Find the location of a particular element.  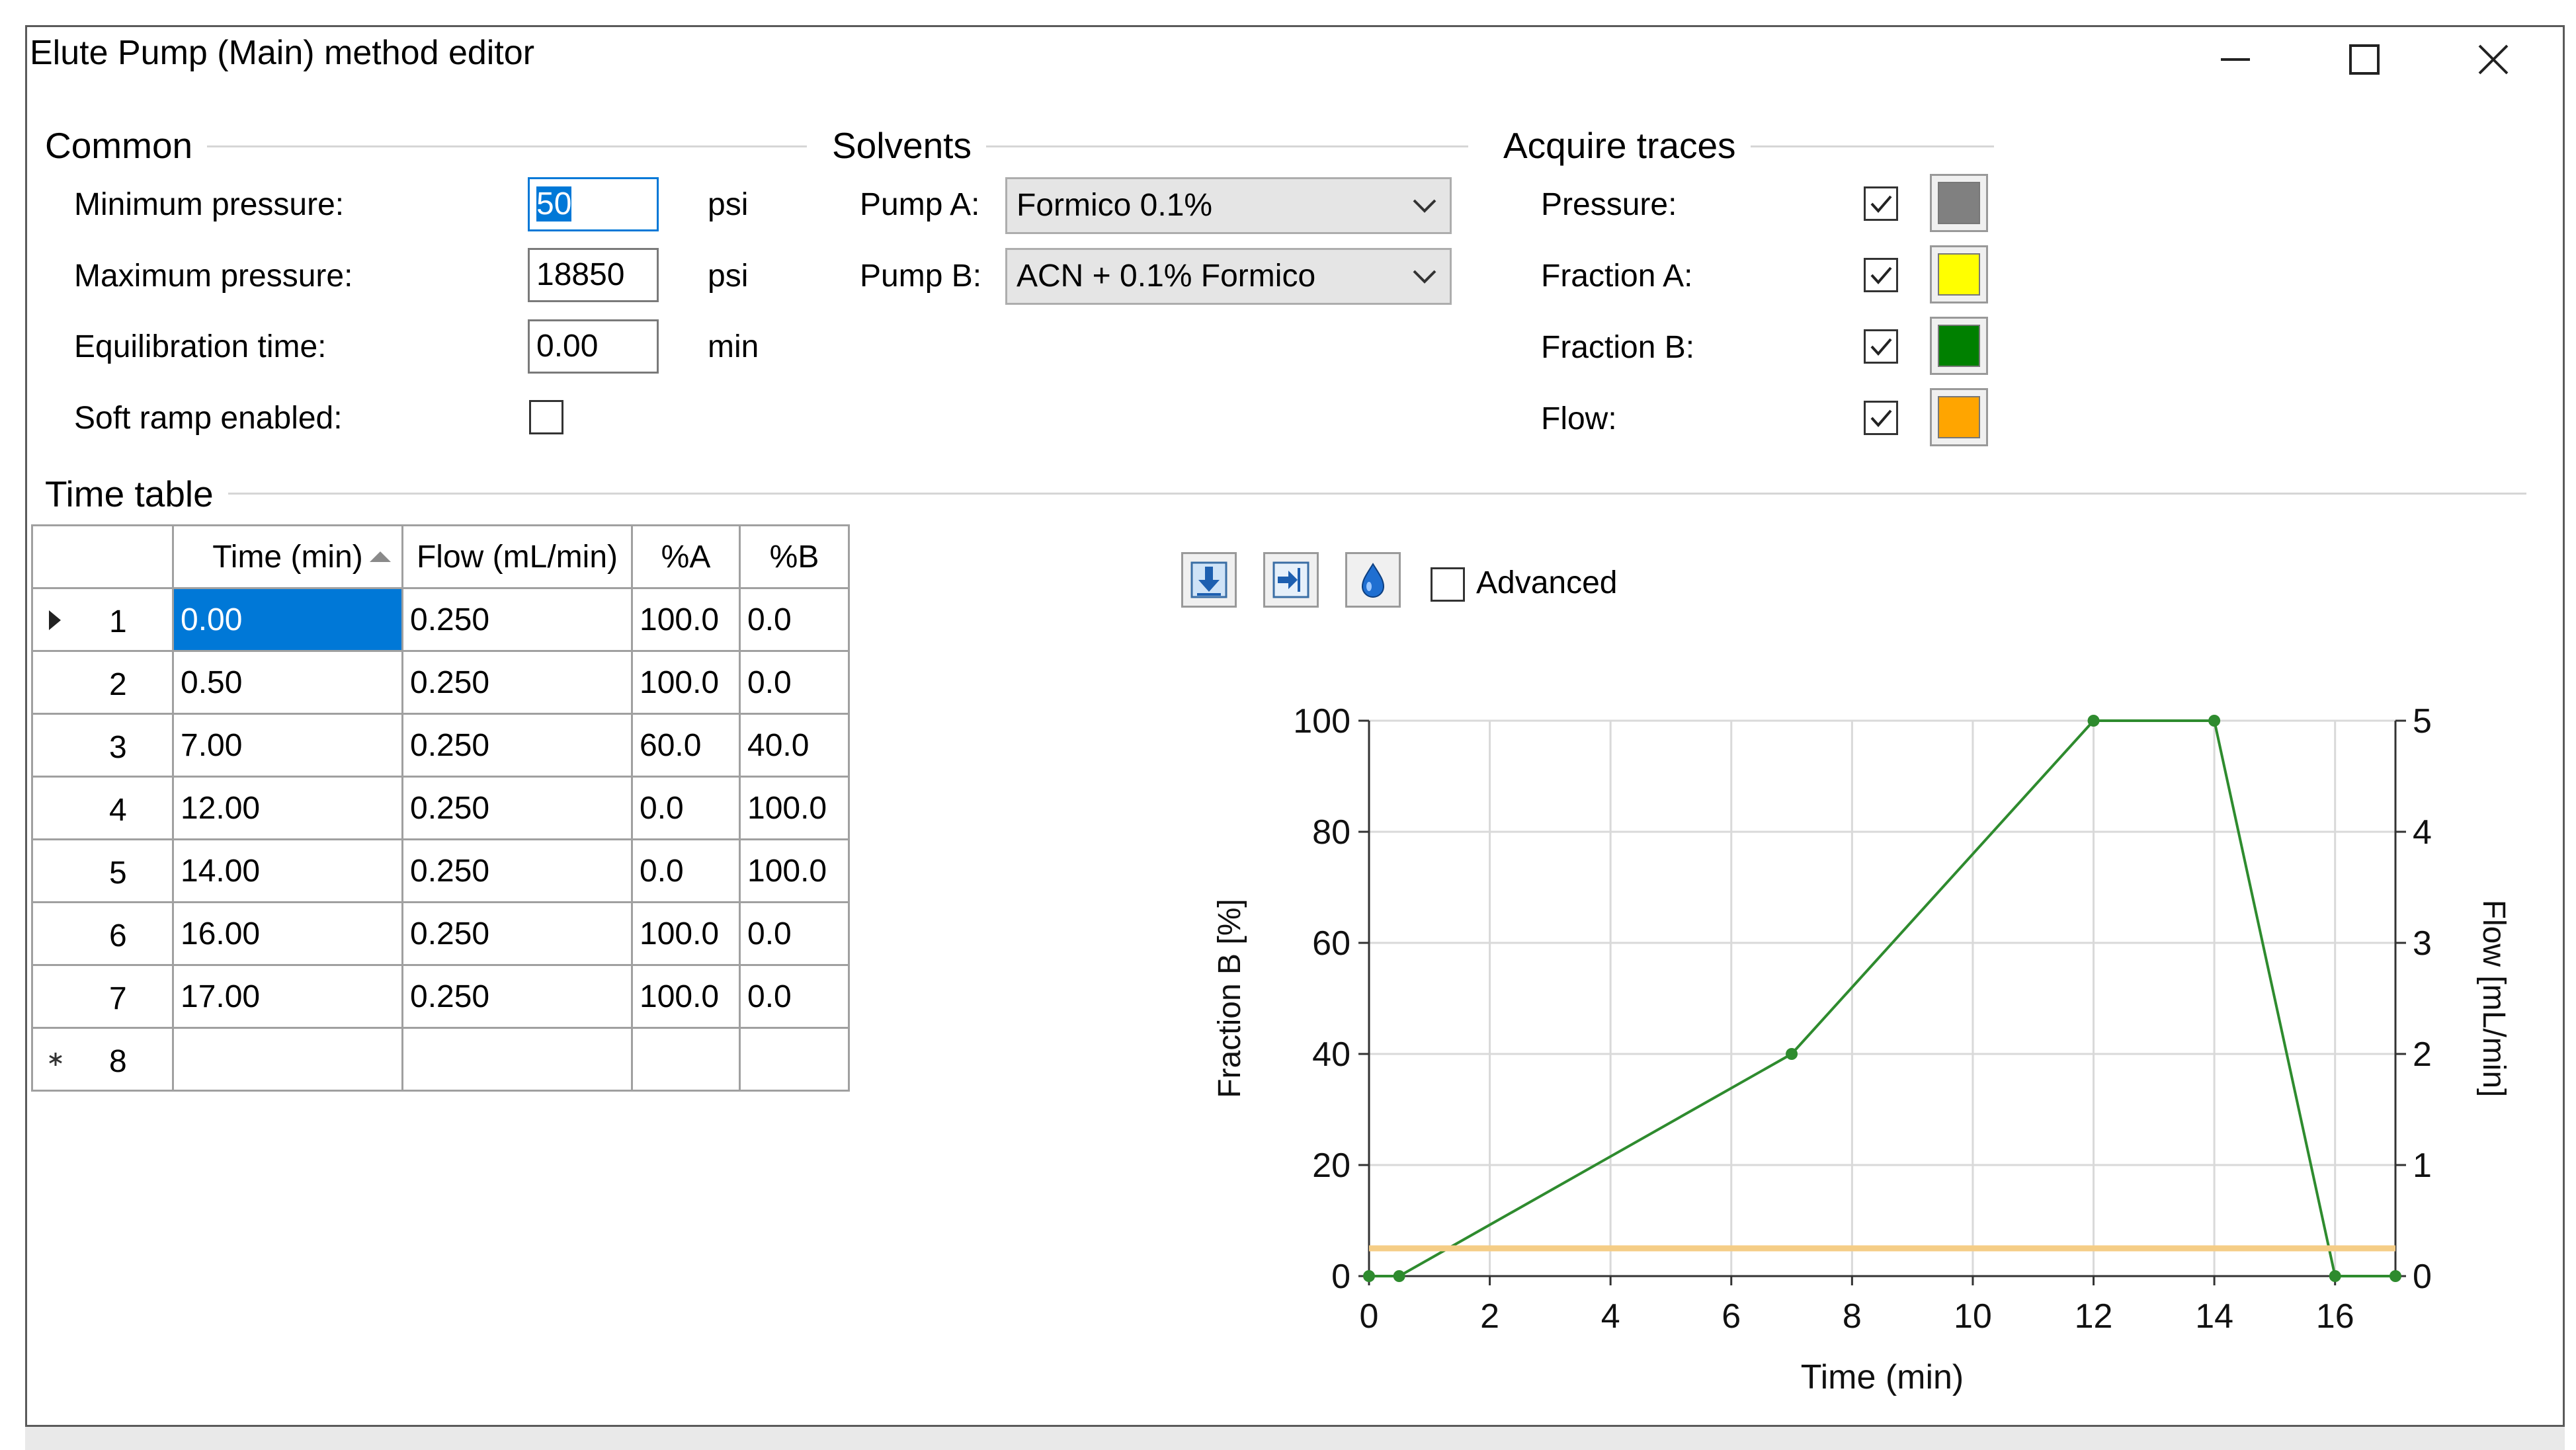

insert-button is located at coordinates (1291, 580).